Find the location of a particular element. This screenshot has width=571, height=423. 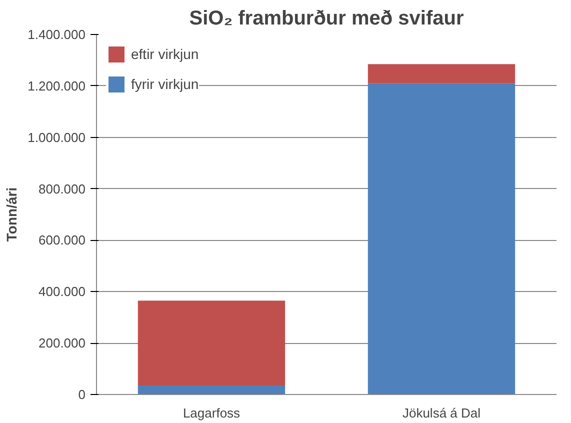

y-tick-label: 0 is located at coordinates (82, 394).